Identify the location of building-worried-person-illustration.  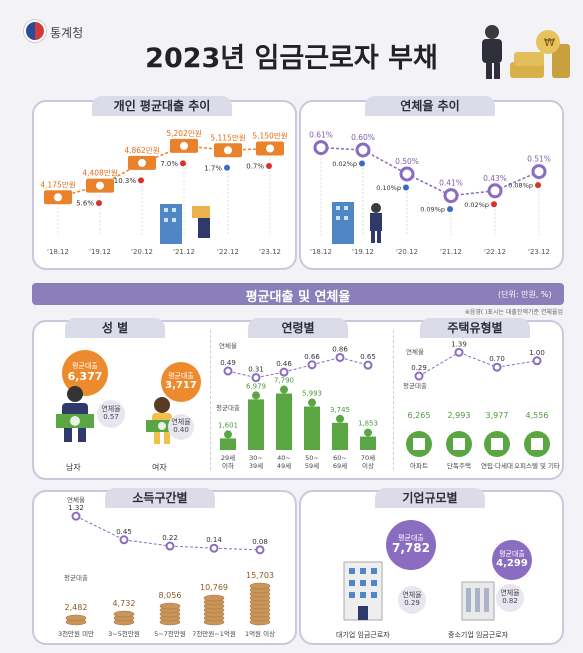
(357, 223).